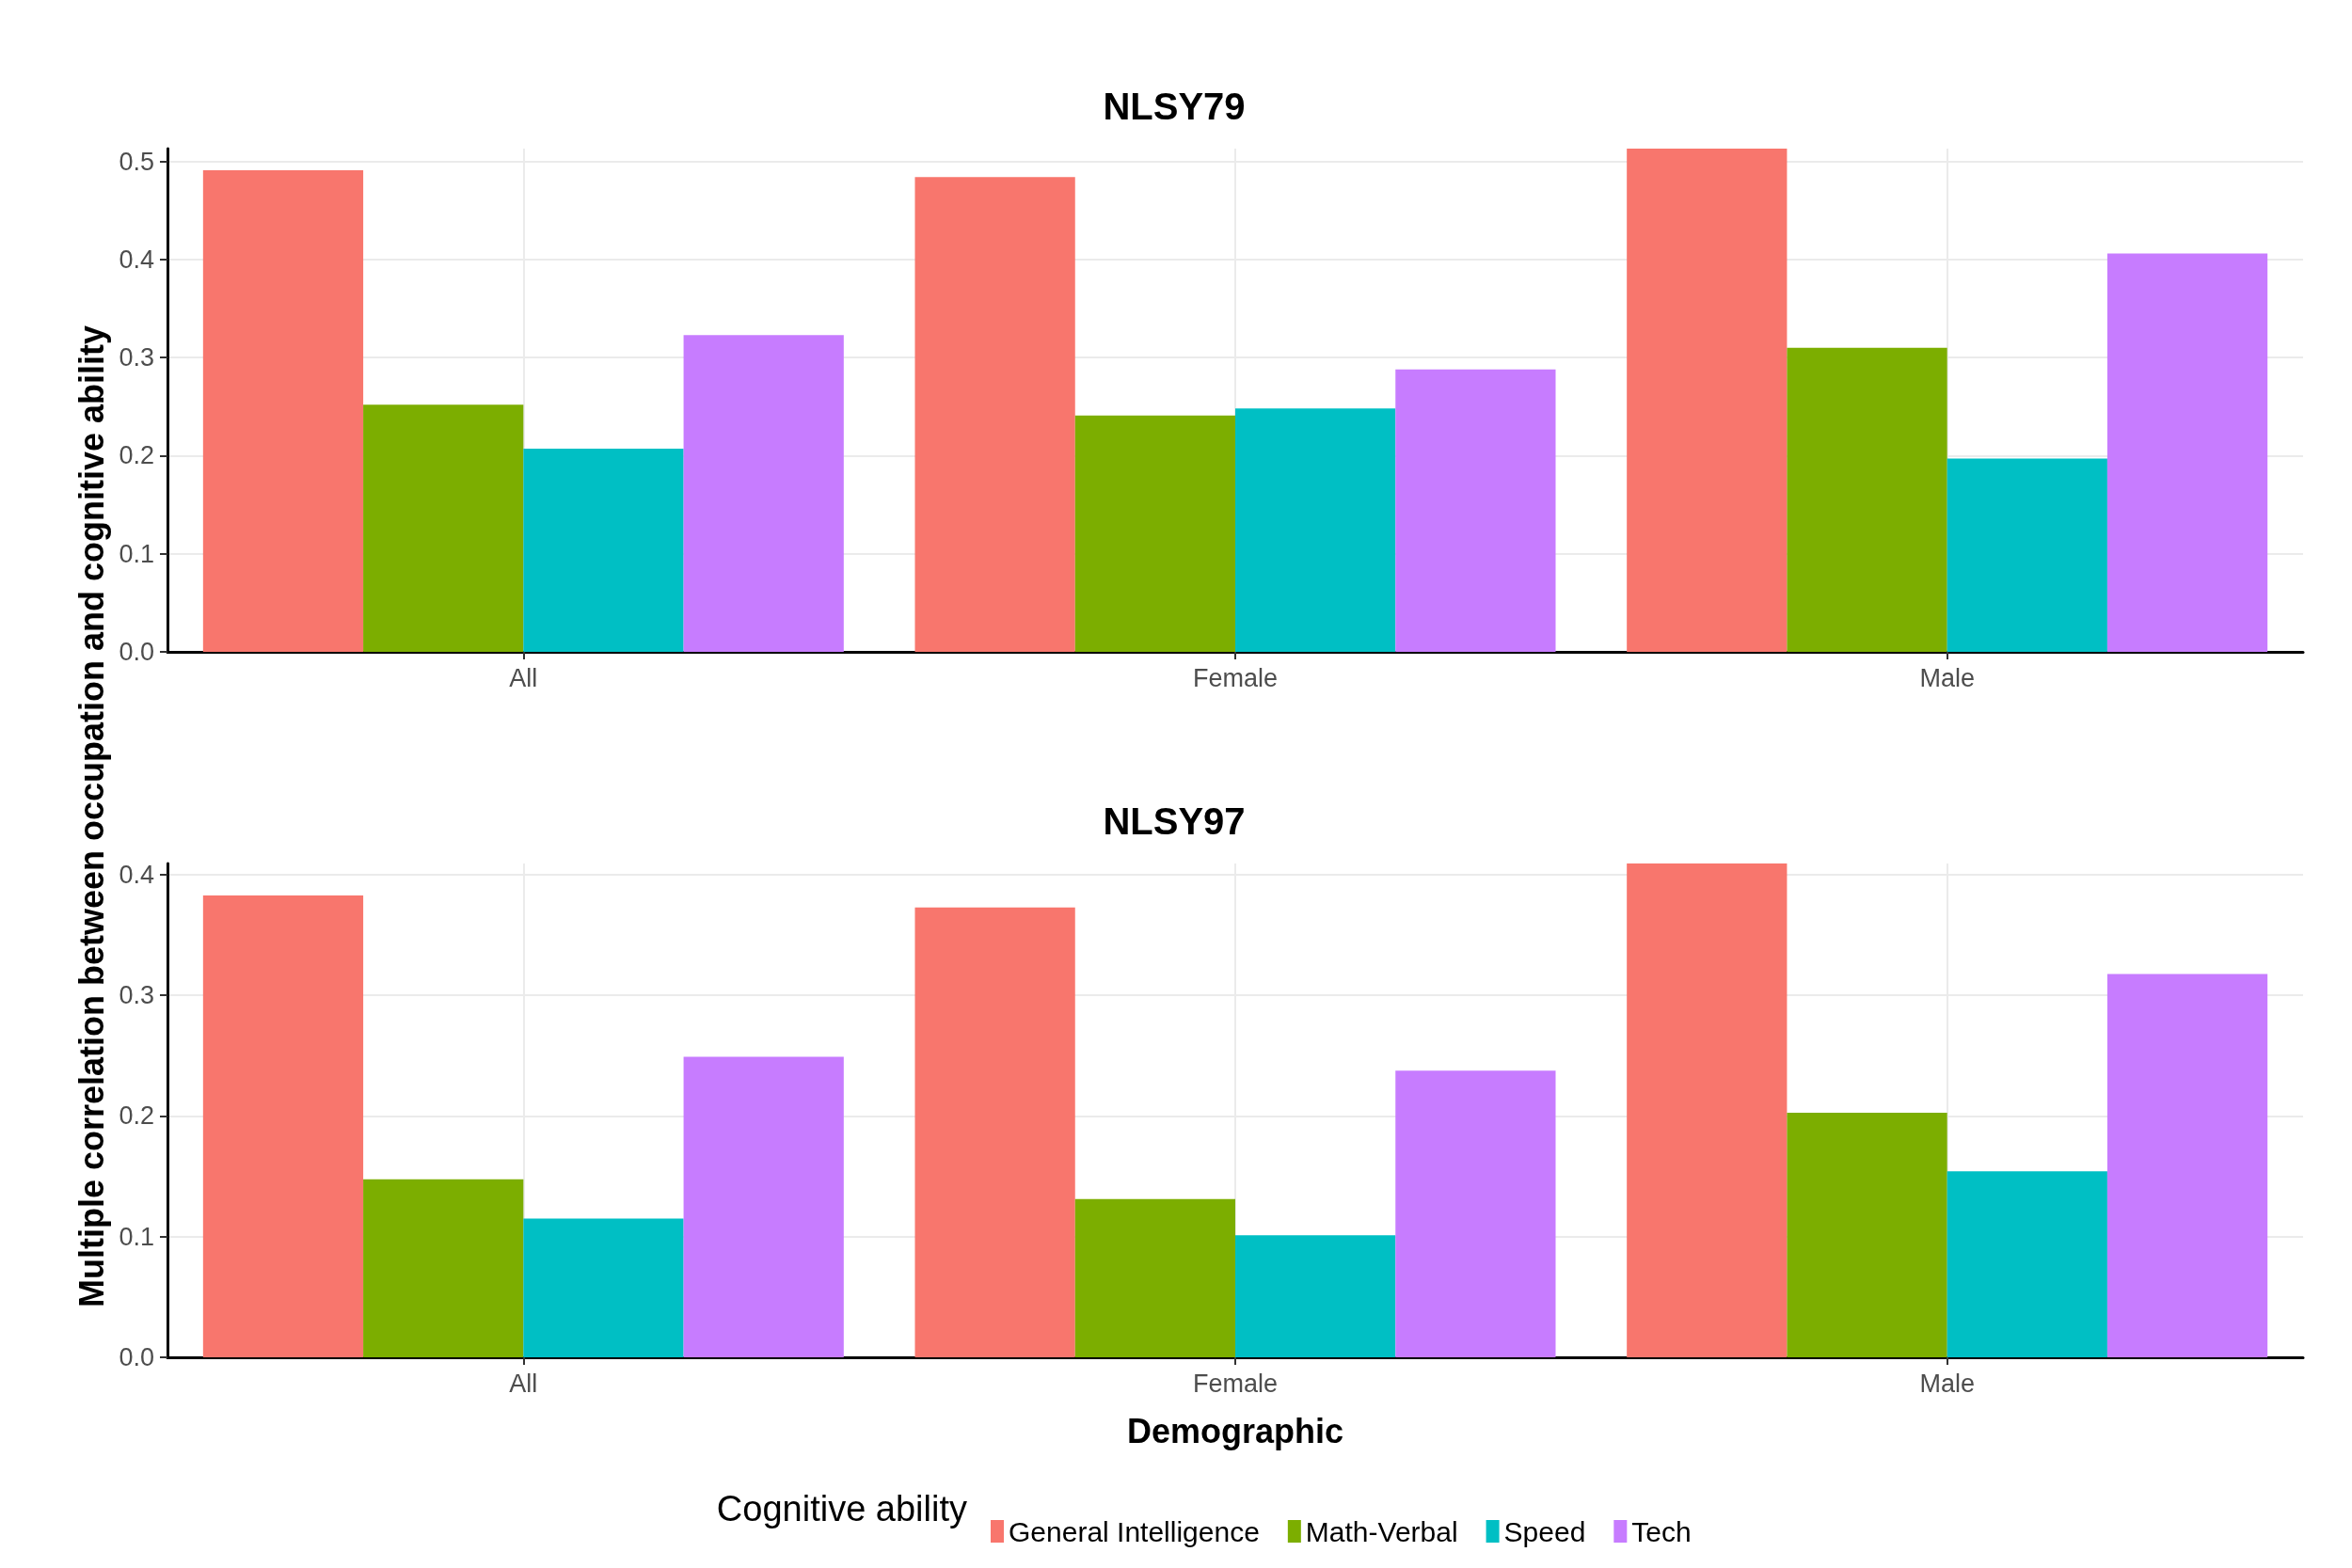 Image resolution: width=2352 pixels, height=1568 pixels. Describe the element at coordinates (841, 1508) in the screenshot. I see `legend-title: Cognitive ability` at that location.